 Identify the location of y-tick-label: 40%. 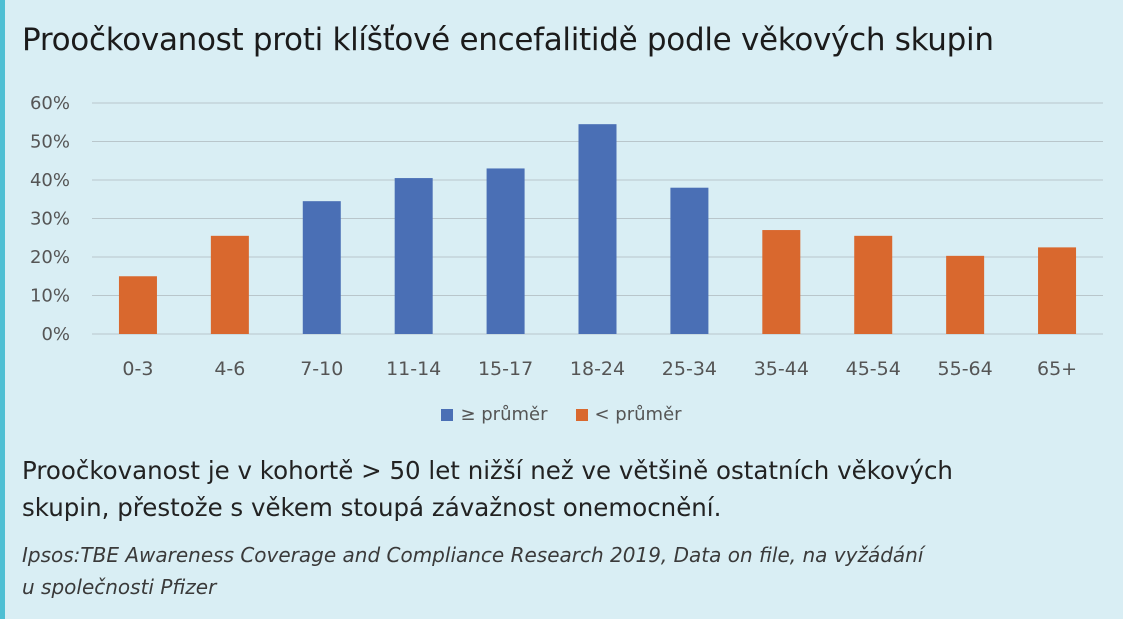
(50, 180).